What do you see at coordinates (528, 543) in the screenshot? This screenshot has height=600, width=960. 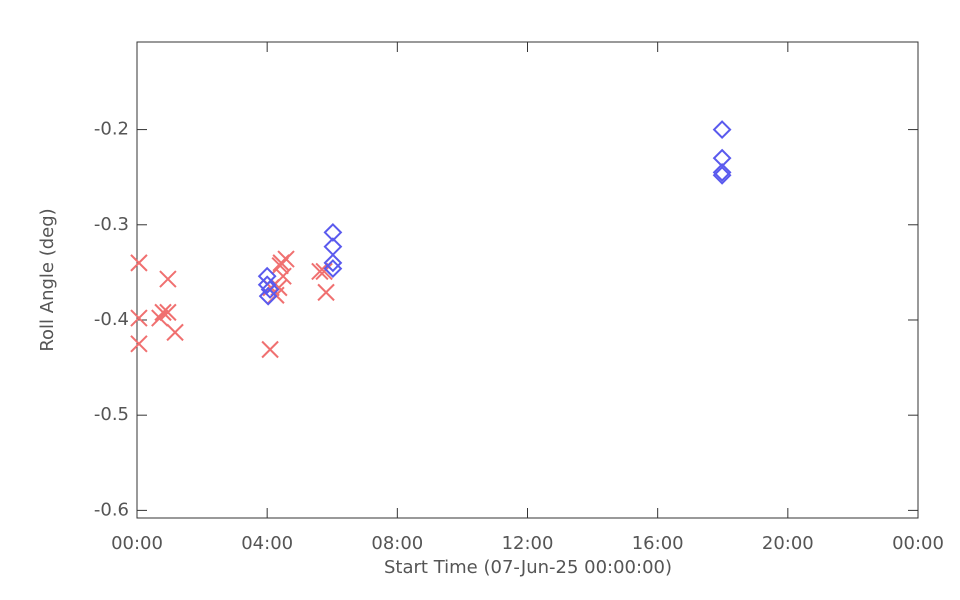 I see `x-tick-label: 12:00` at bounding box center [528, 543].